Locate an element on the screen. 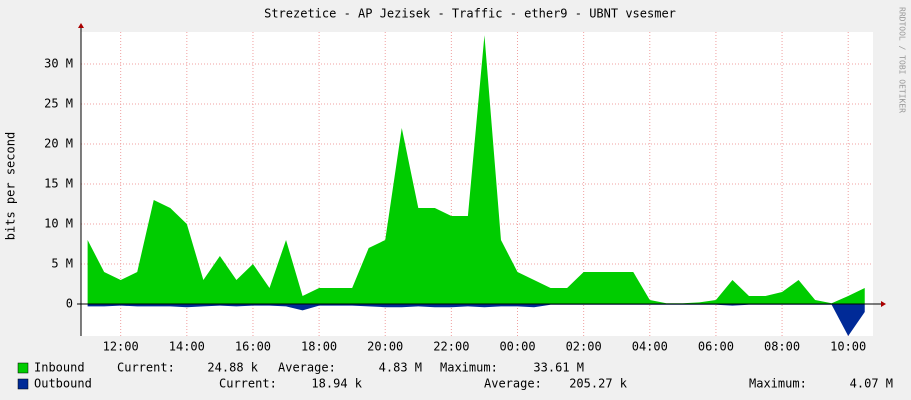 This screenshot has height=400, width=911. y-tick-label: 10 M is located at coordinates (58, 224).